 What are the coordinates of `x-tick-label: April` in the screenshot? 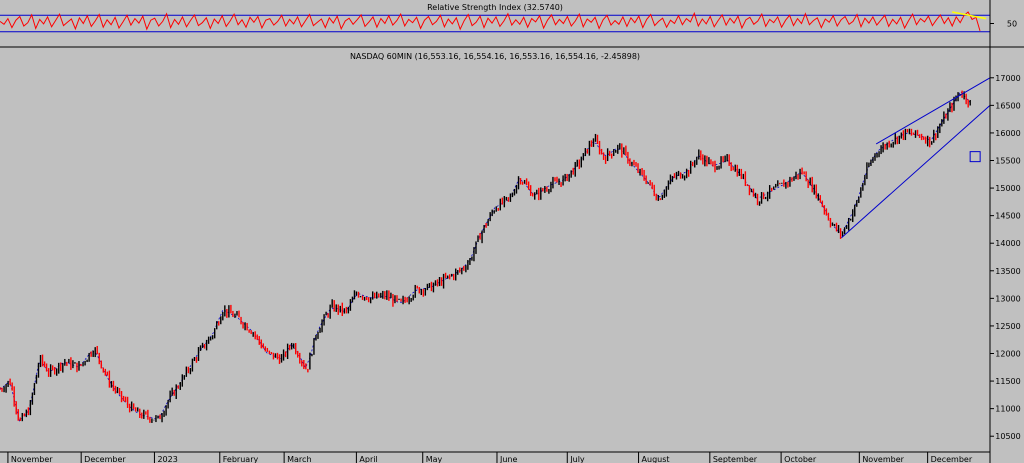 It's located at (368, 459).